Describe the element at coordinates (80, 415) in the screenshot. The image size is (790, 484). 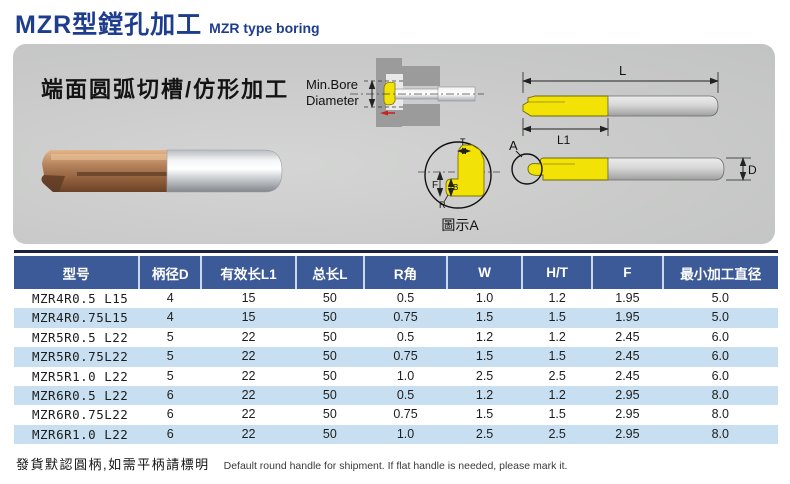
I see `model-cell: MZR6R0.75L22` at that location.